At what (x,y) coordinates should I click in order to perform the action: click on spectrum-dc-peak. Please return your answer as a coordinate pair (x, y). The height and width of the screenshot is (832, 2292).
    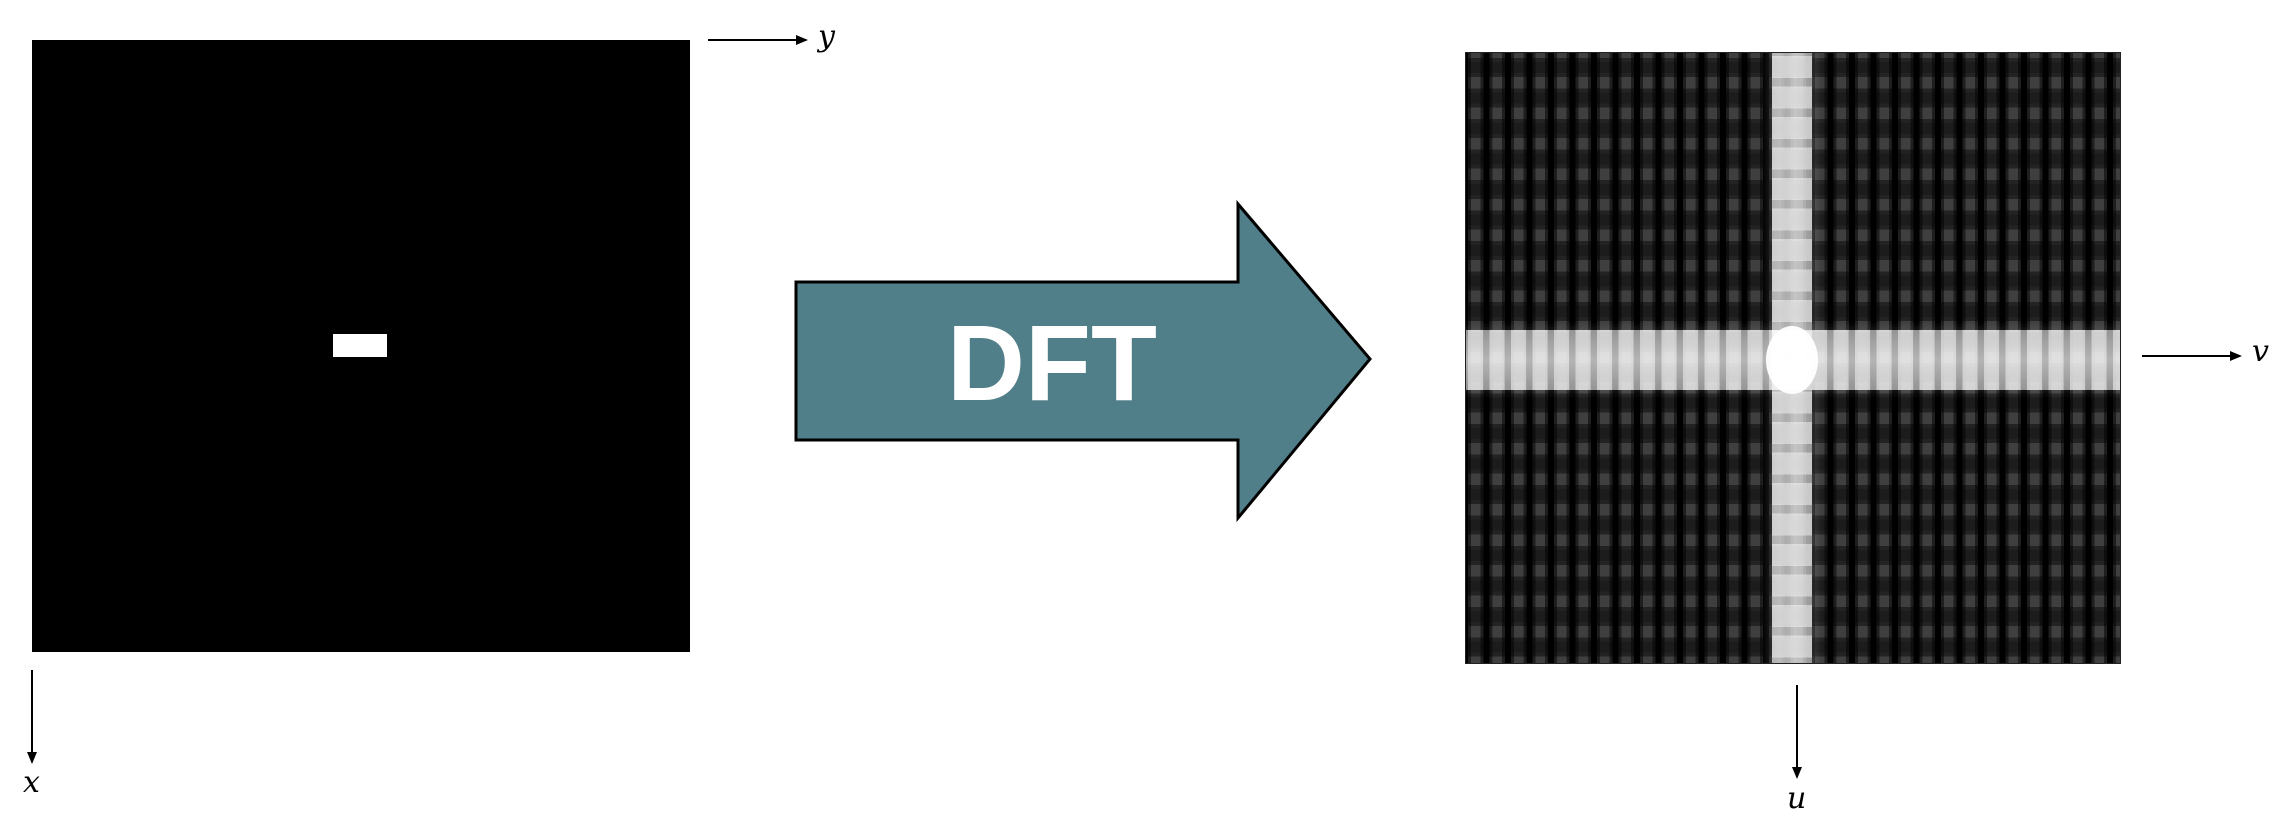
    Looking at the image, I should click on (1792, 360).